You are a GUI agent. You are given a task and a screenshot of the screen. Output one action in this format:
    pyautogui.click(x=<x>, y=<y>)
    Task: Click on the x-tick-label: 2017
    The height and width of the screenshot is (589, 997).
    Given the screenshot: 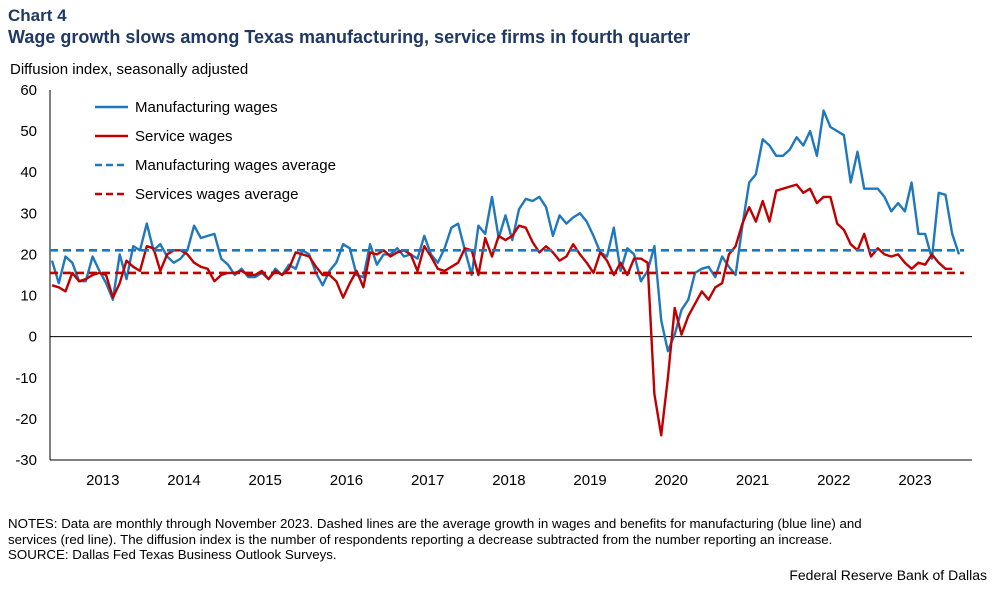 What is the action you would take?
    pyautogui.click(x=427, y=480)
    